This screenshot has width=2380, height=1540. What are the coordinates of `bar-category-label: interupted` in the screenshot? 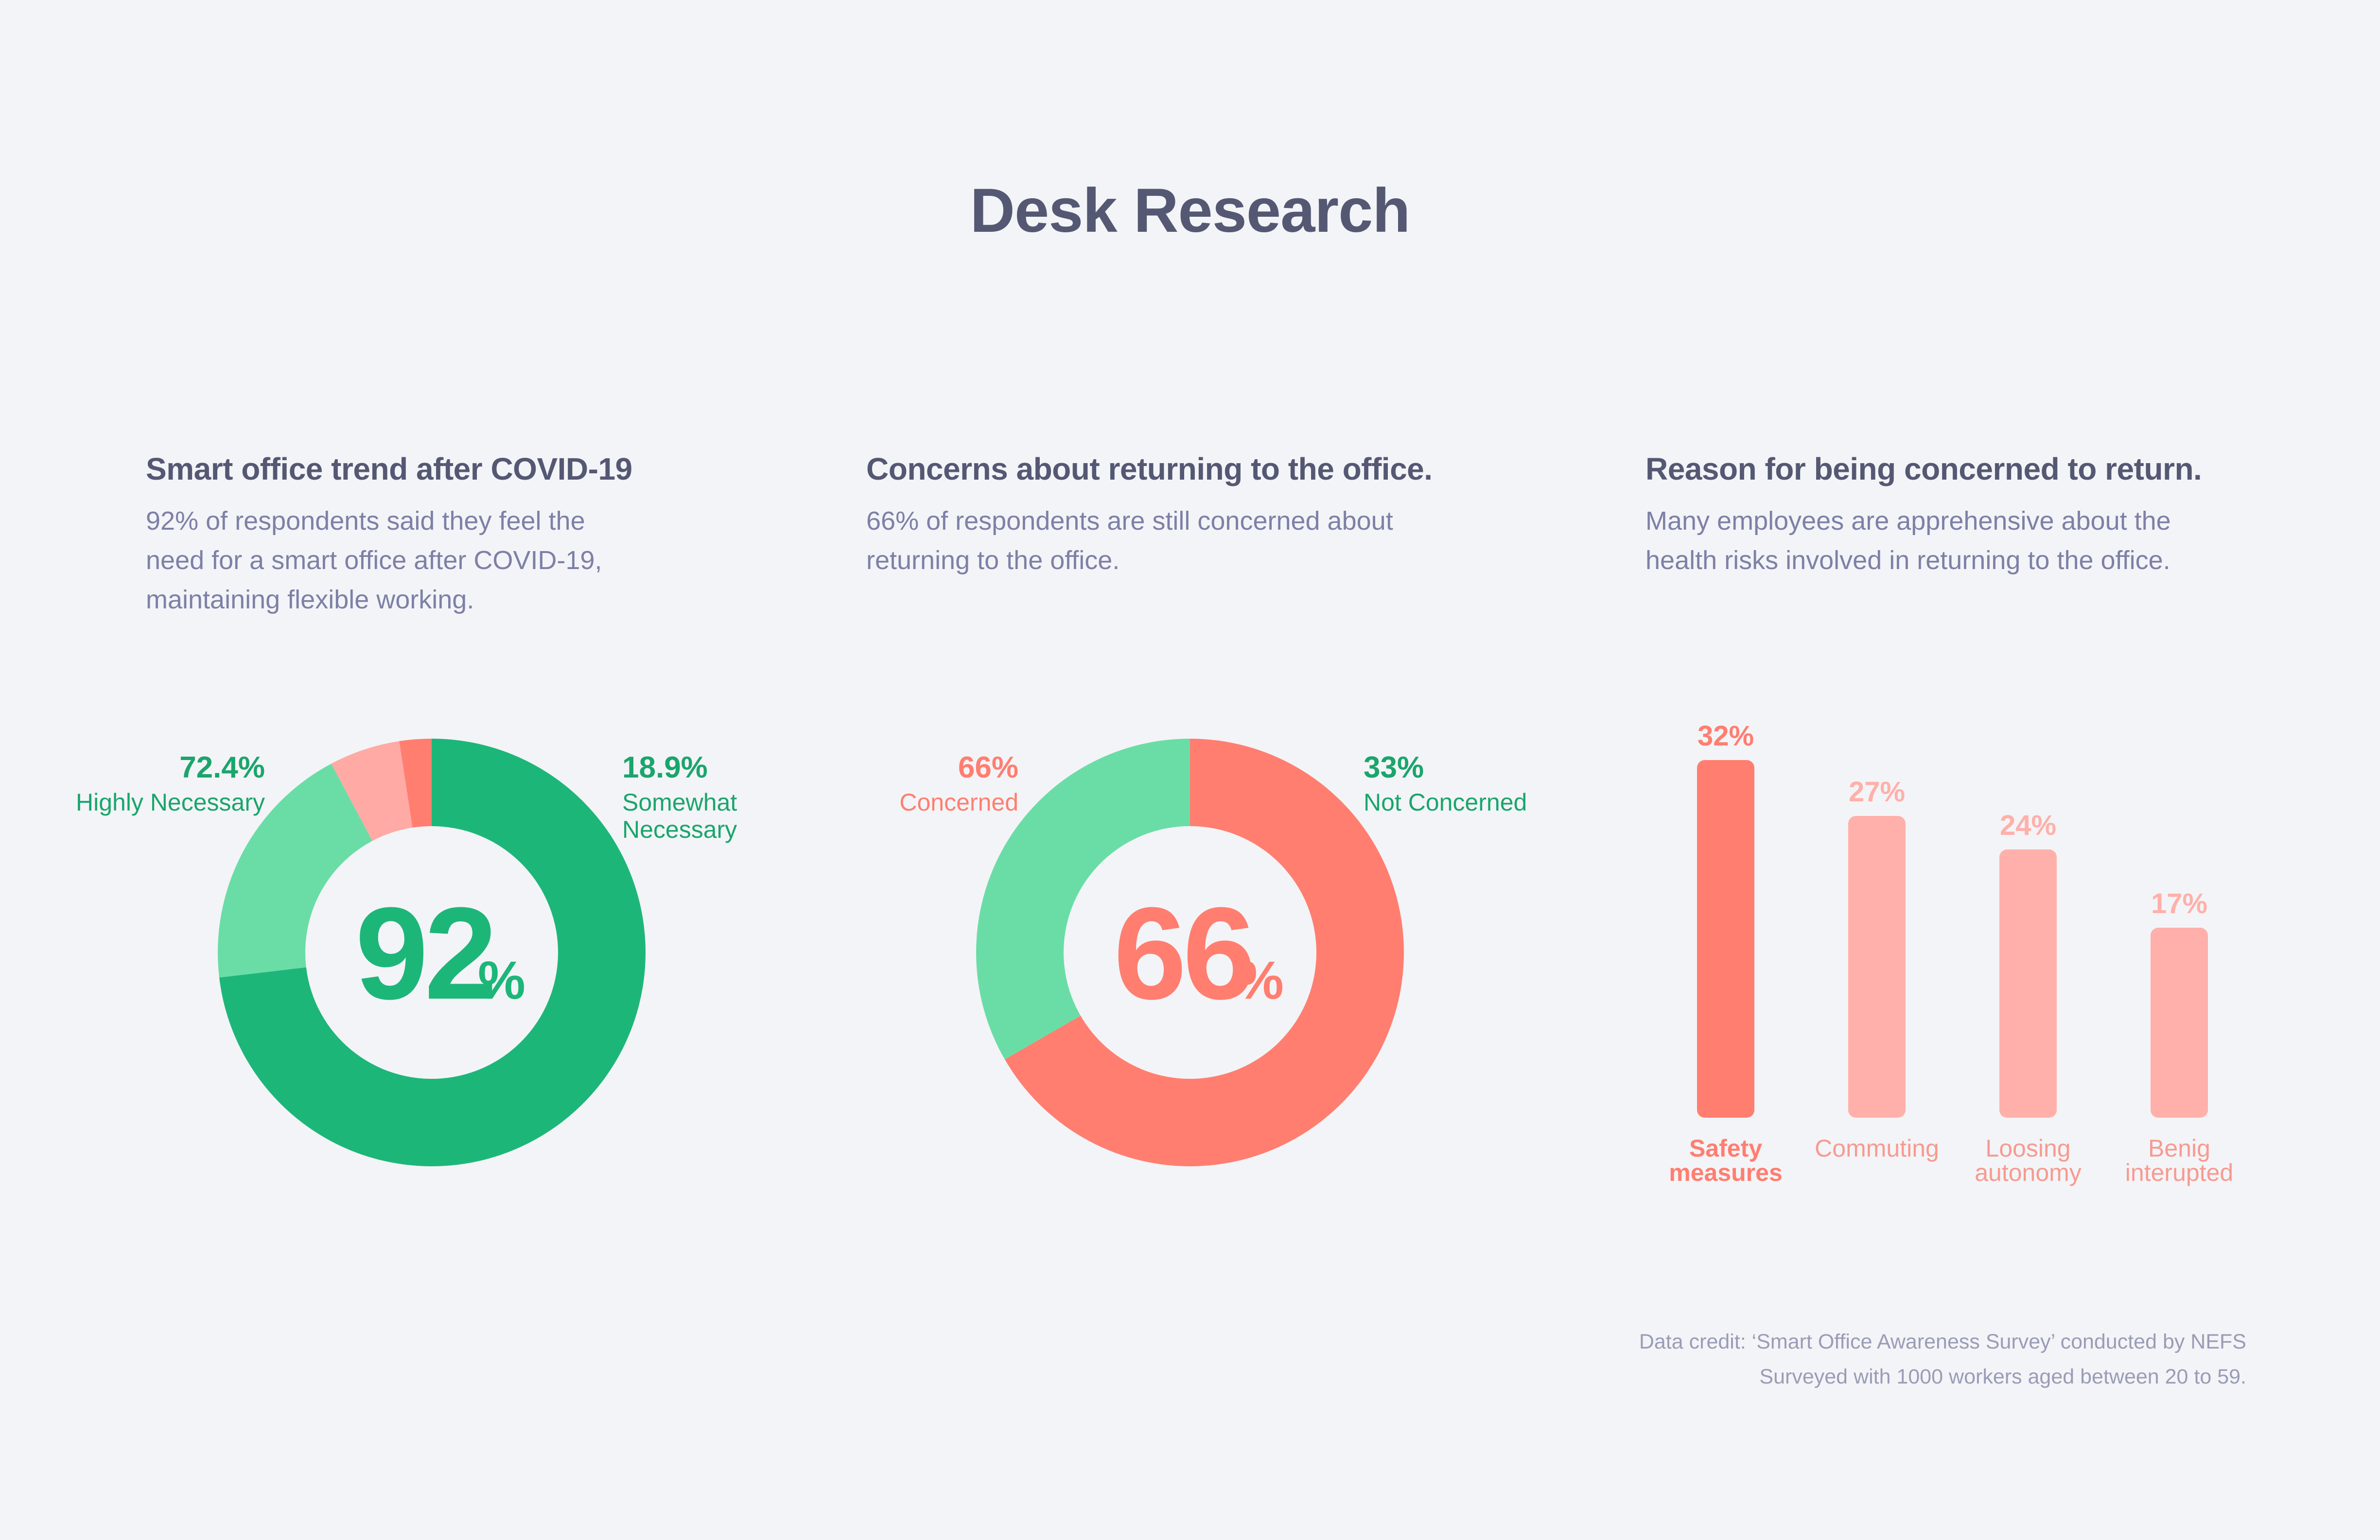 It's located at (2179, 1172).